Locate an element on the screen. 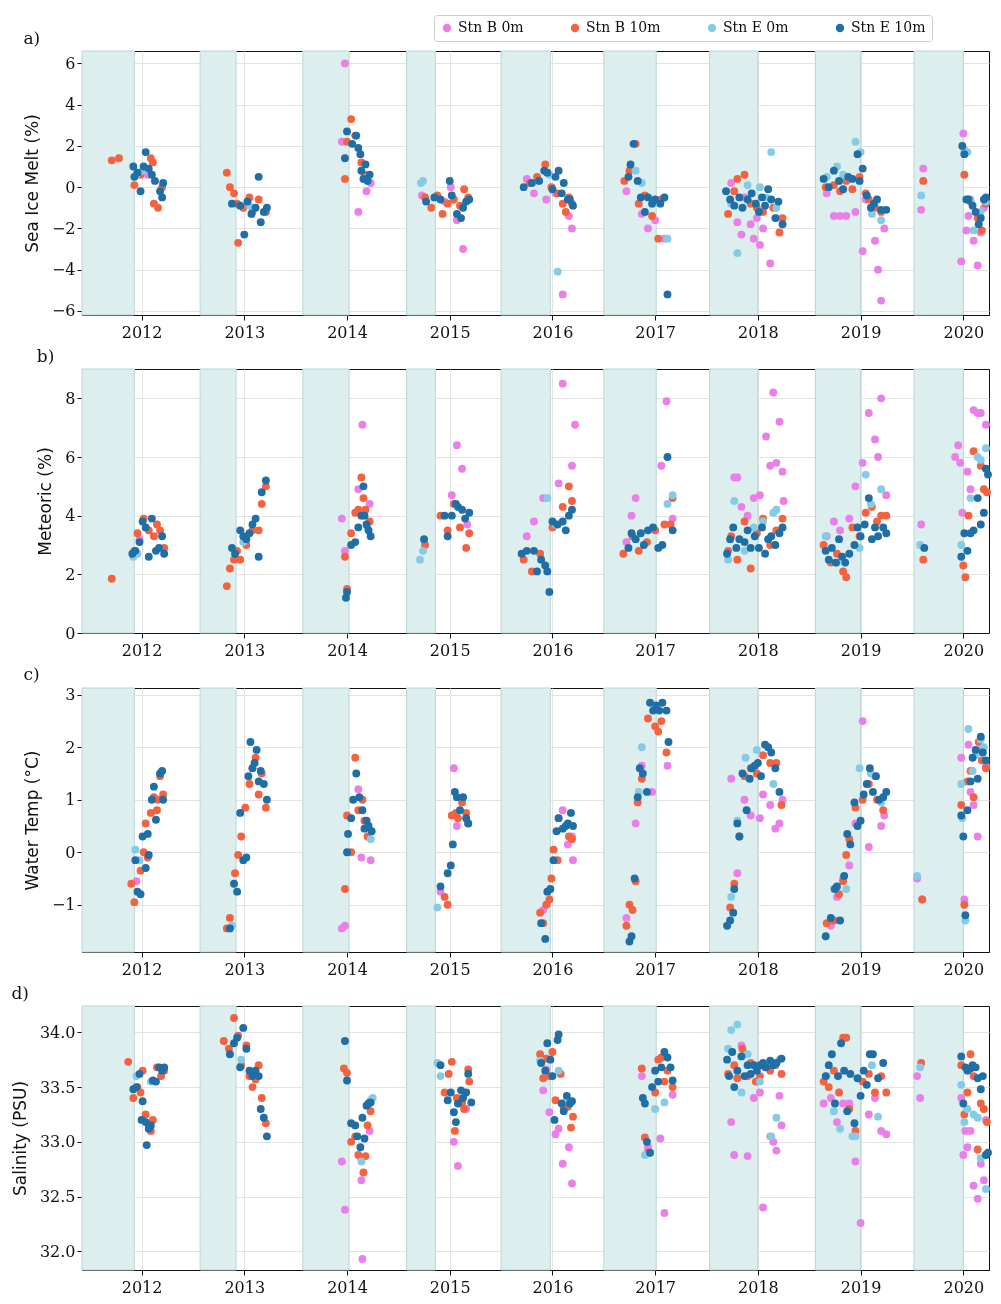  y-tick-label: 1 is located at coordinates (70, 800).